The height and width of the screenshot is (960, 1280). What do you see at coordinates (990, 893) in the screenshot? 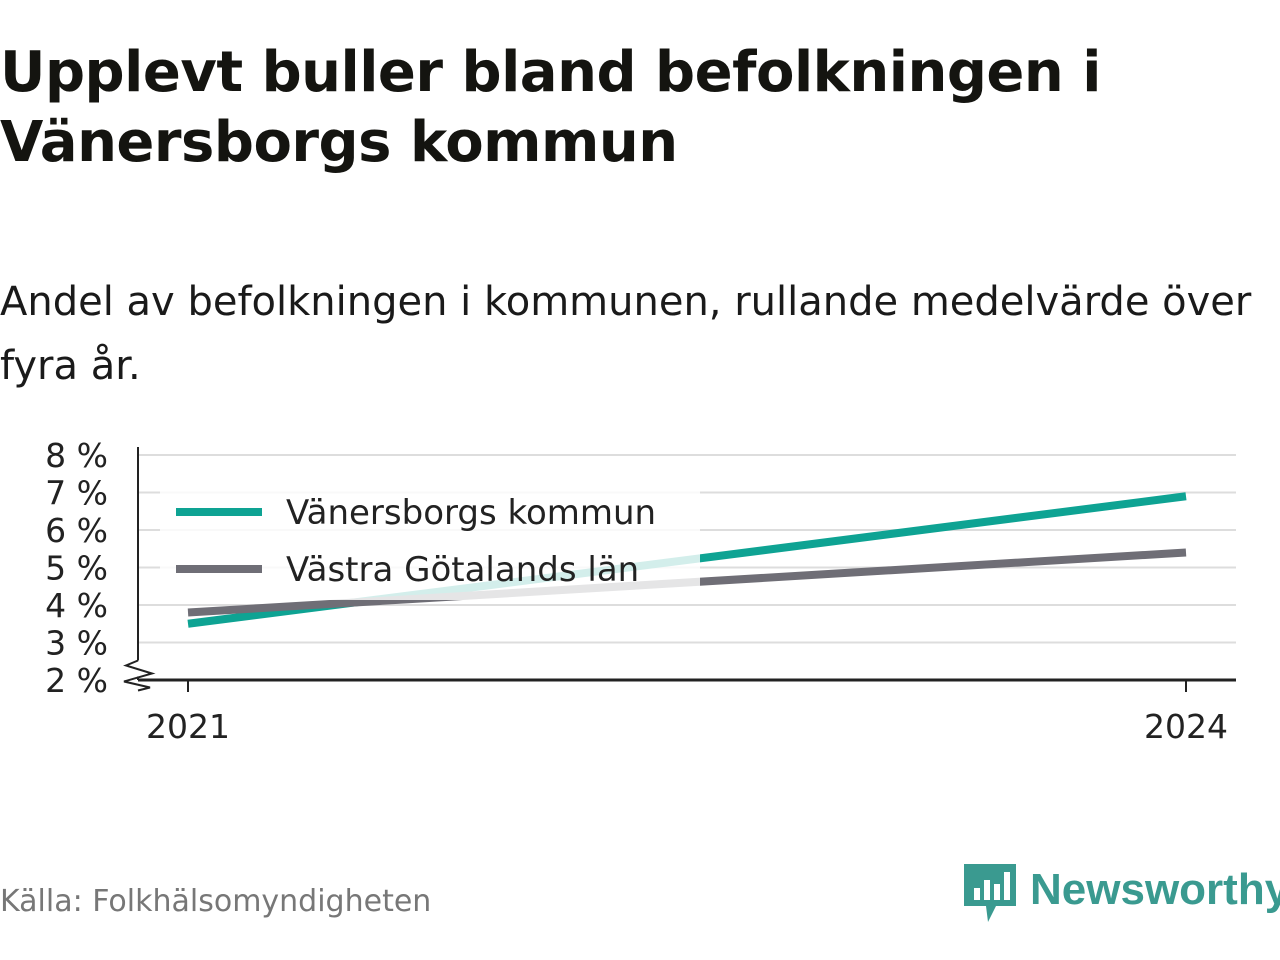
I see `bar-chart-speech-bubble-icon` at bounding box center [990, 893].